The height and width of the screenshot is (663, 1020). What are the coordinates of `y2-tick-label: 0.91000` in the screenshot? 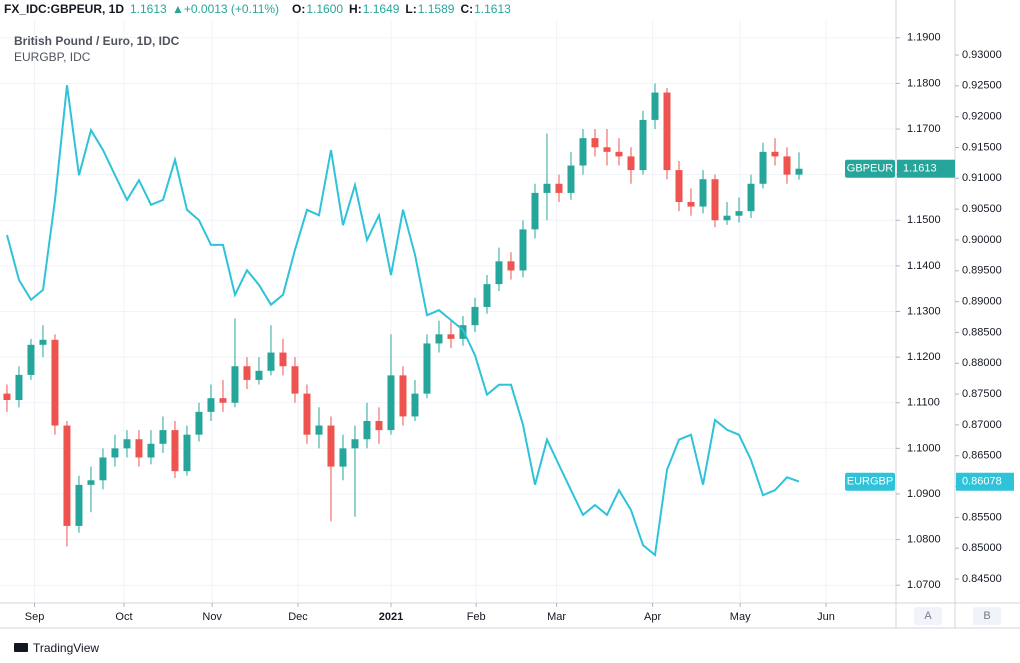 It's located at (982, 178).